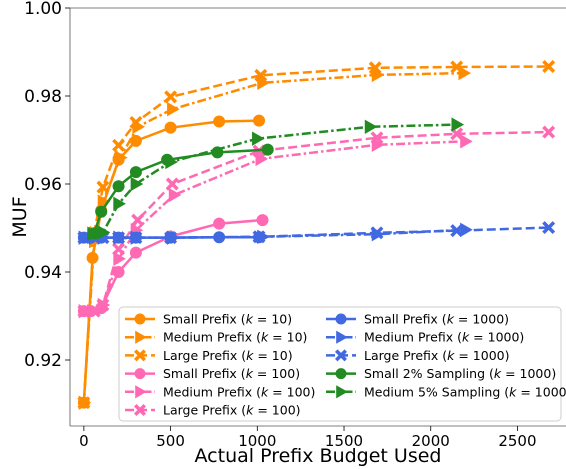  I want to click on y-tick-label: 0.96, so click(43, 185).